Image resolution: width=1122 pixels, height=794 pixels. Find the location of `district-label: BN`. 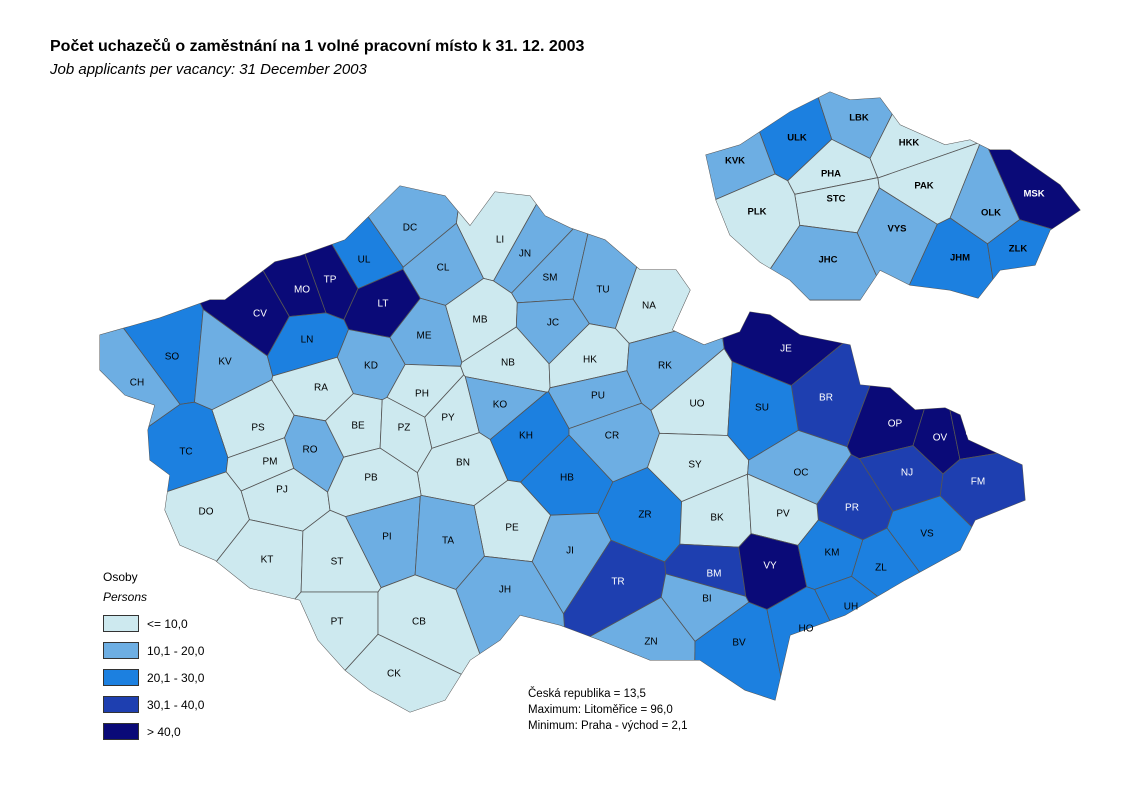

district-label: BN is located at coordinates (463, 463).